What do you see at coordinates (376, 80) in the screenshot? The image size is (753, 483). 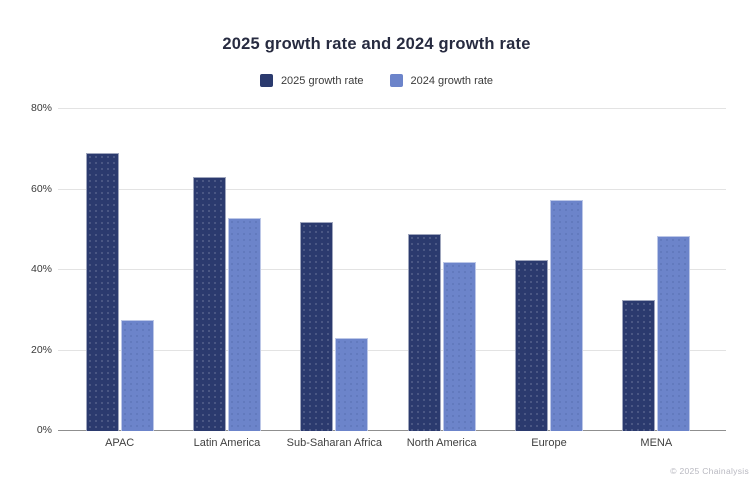 I see `legend: 2025 growth rate 2024 growth rate` at bounding box center [376, 80].